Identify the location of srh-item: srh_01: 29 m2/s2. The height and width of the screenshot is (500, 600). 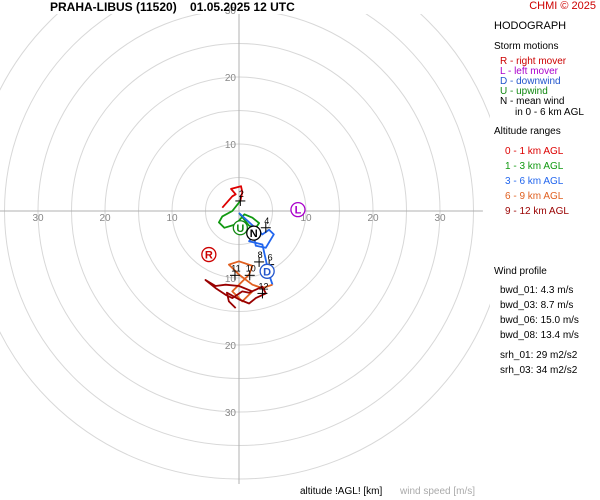
(539, 355).